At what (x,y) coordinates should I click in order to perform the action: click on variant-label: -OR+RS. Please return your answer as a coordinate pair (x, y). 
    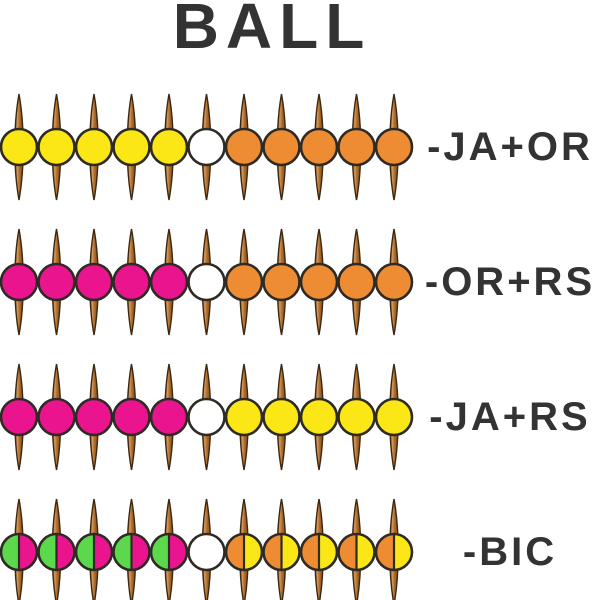
    Looking at the image, I should click on (510, 282).